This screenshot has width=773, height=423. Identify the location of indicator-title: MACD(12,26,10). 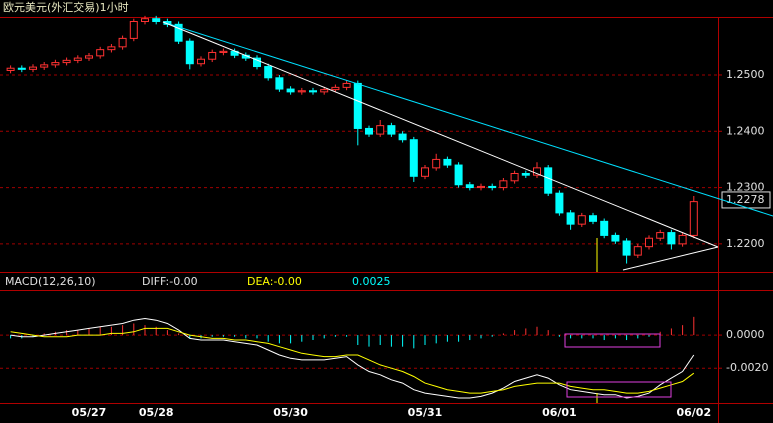
(50, 281).